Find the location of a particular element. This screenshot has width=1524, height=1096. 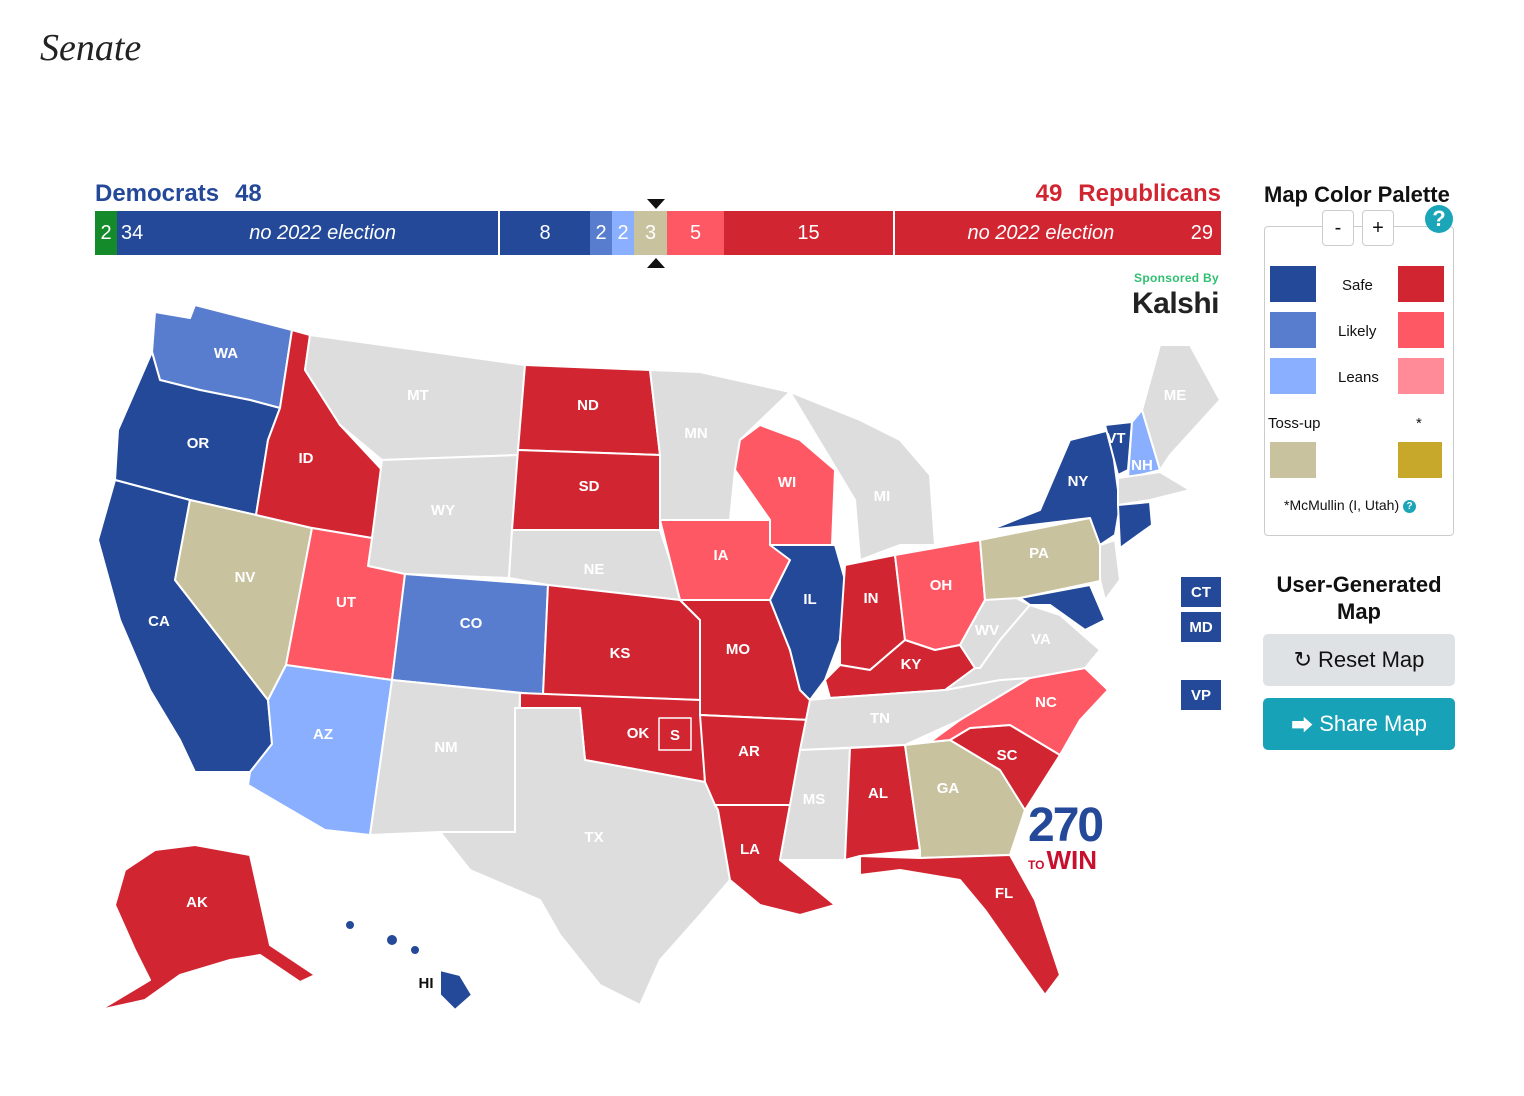

tossup-label: Toss-up is located at coordinates (1294, 423).